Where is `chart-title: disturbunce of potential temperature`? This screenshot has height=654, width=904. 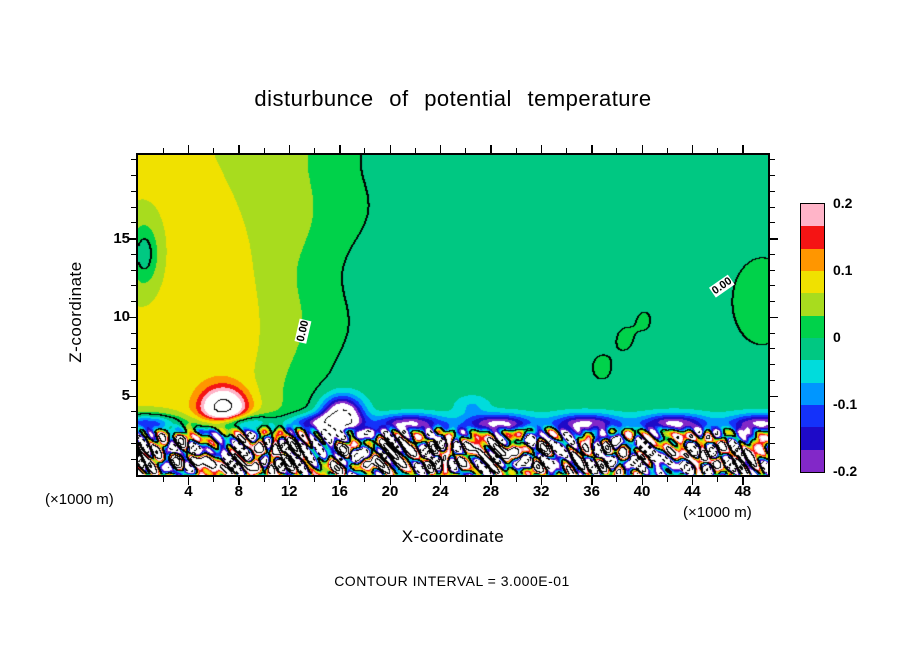 chart-title: disturbunce of potential temperature is located at coordinates (453, 98).